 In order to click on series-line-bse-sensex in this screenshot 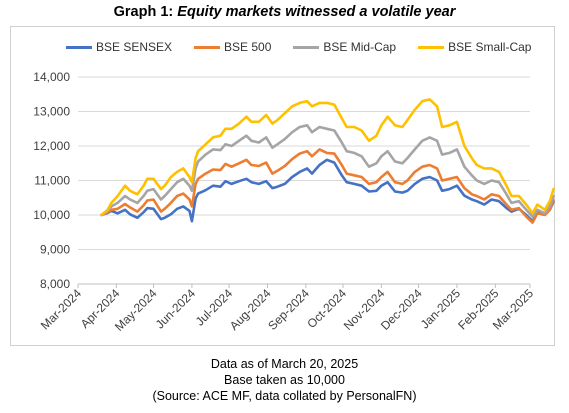, I will do `click(327, 190)`.